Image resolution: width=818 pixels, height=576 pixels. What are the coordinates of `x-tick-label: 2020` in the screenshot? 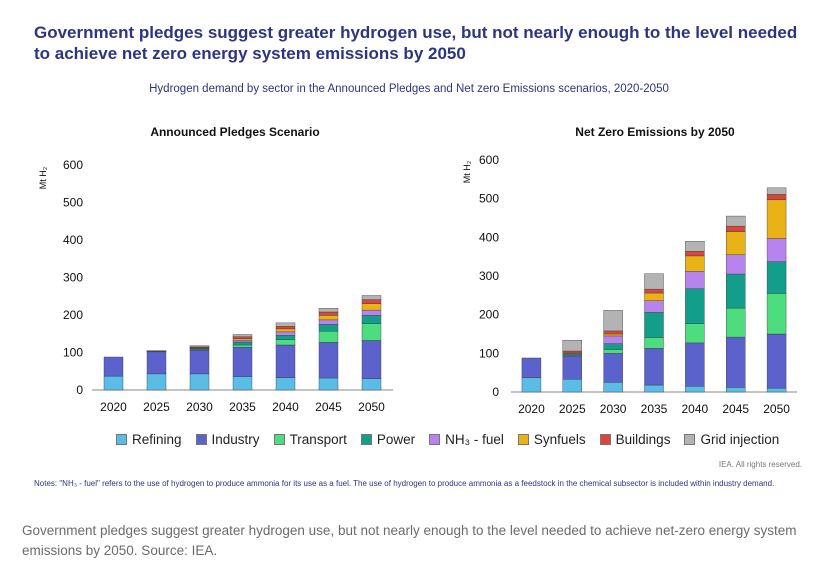 It's located at (113, 407).